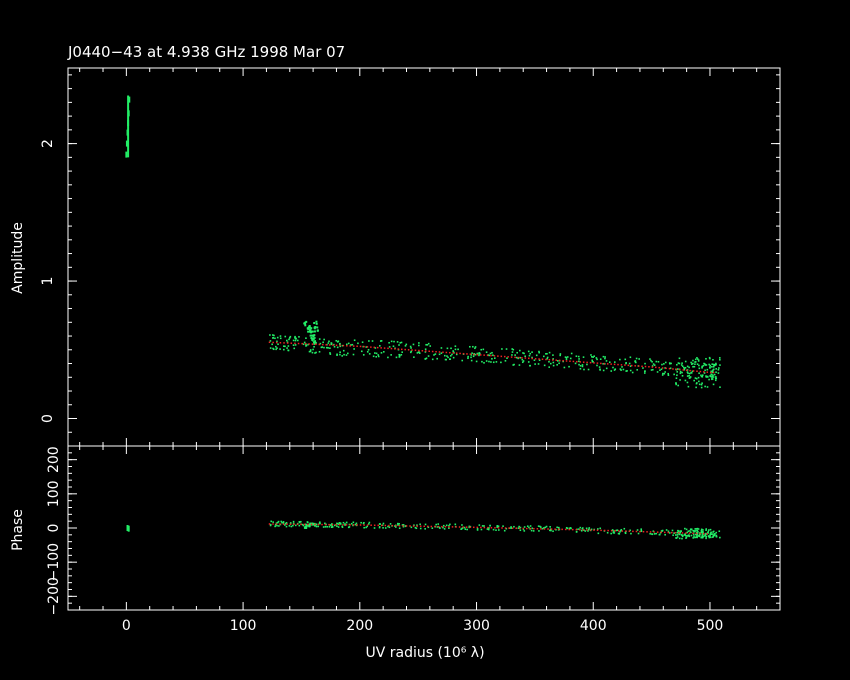 Image resolution: width=850 pixels, height=680 pixels. Describe the element at coordinates (126, 143) in the screenshot. I see `data-point-zero-spacing` at that location.